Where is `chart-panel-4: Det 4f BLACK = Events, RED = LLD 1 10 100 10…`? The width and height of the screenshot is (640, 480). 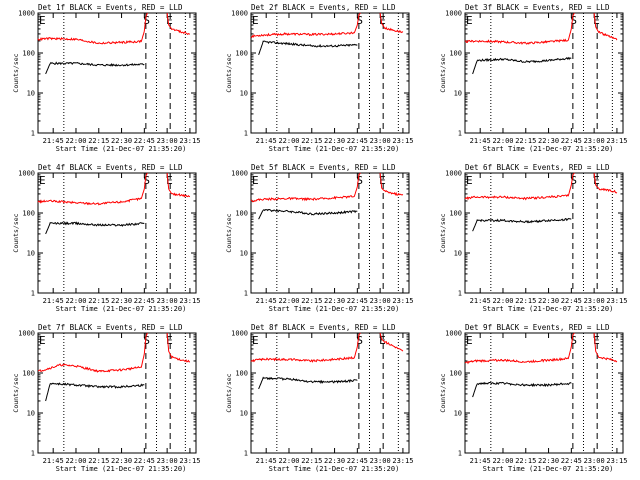
chart-panel-4: Det 4f BLACK = Events, RED = LLD 1 10 100 10… is located at coordinates (106, 238).